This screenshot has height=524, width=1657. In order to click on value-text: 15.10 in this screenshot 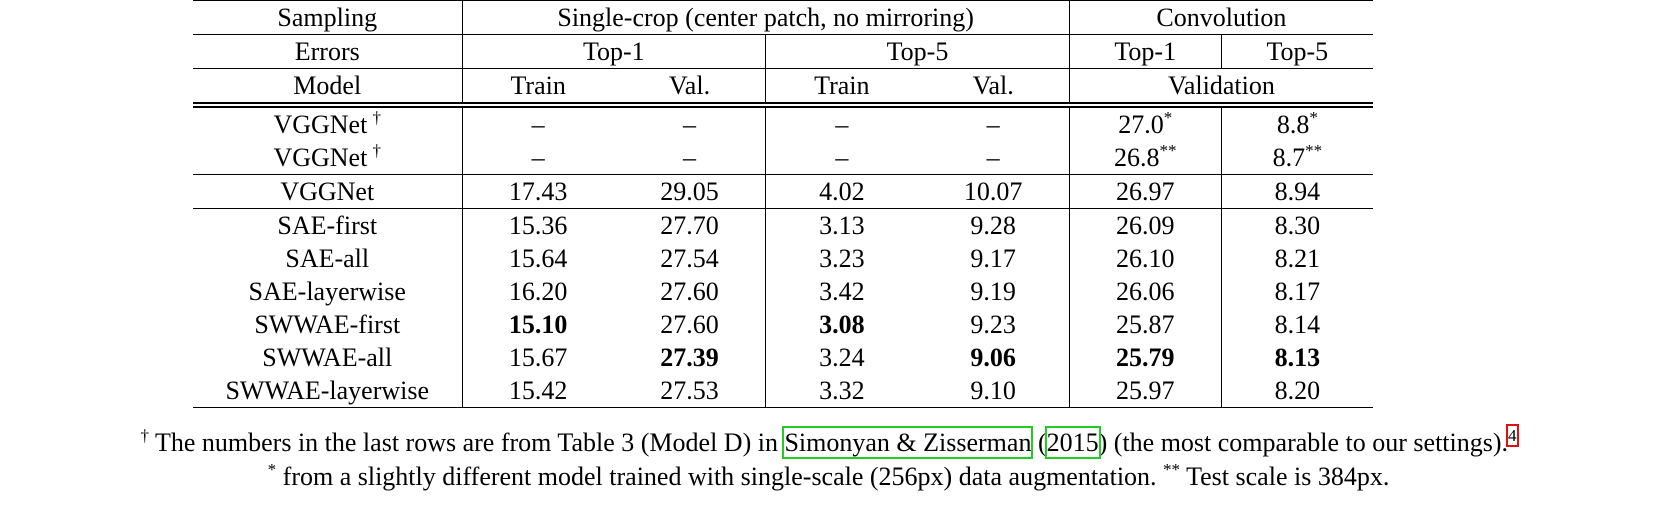, I will do `click(538, 324)`.